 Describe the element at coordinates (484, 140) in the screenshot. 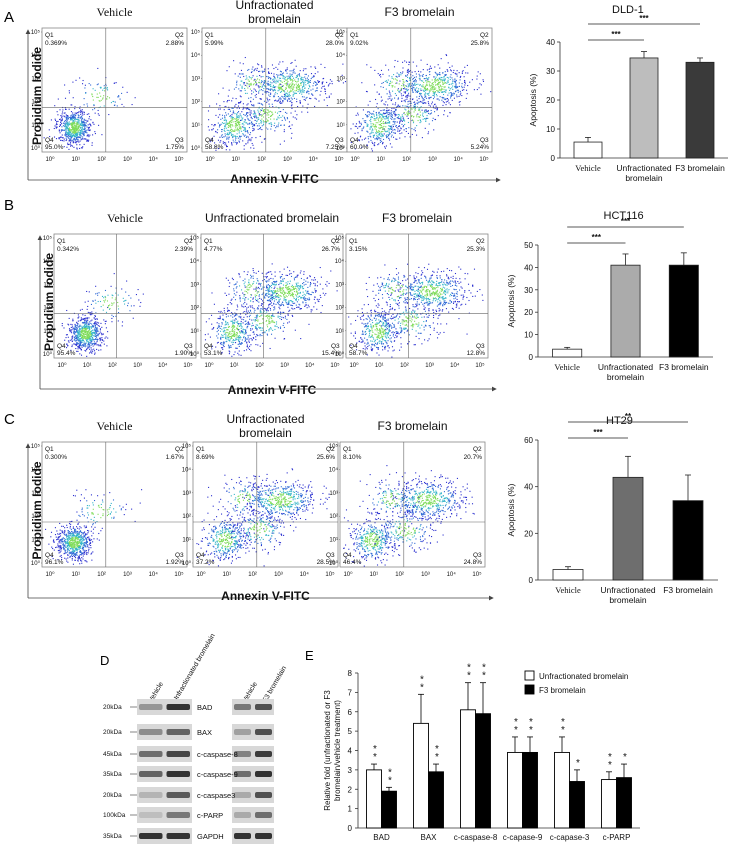

I see `quadrant-name: Q3` at that location.